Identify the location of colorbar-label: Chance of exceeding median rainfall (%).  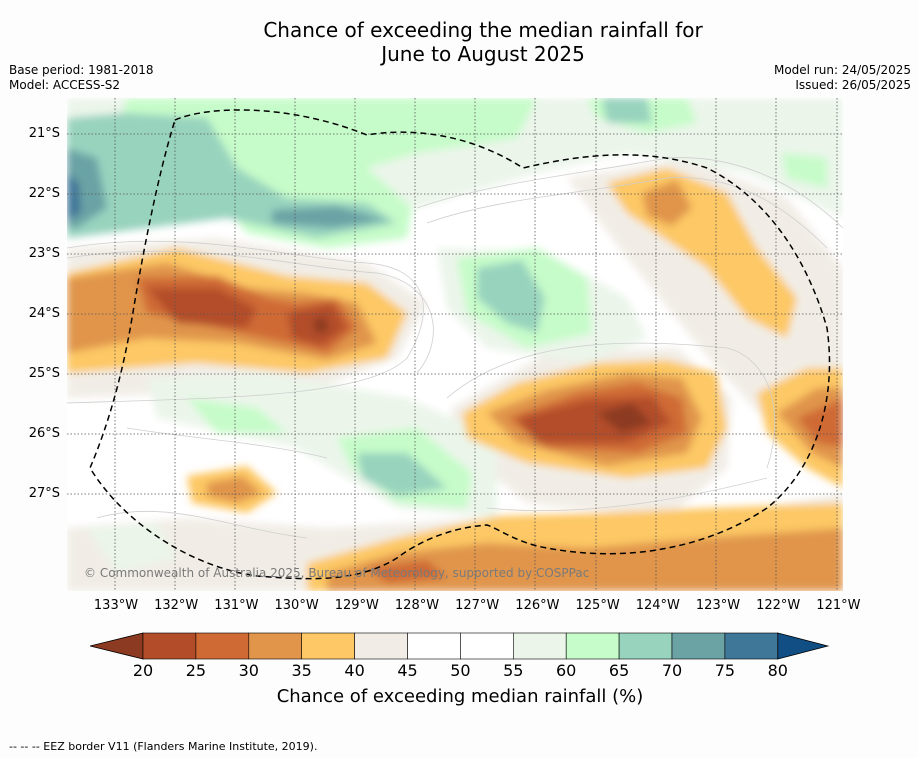
(460, 696).